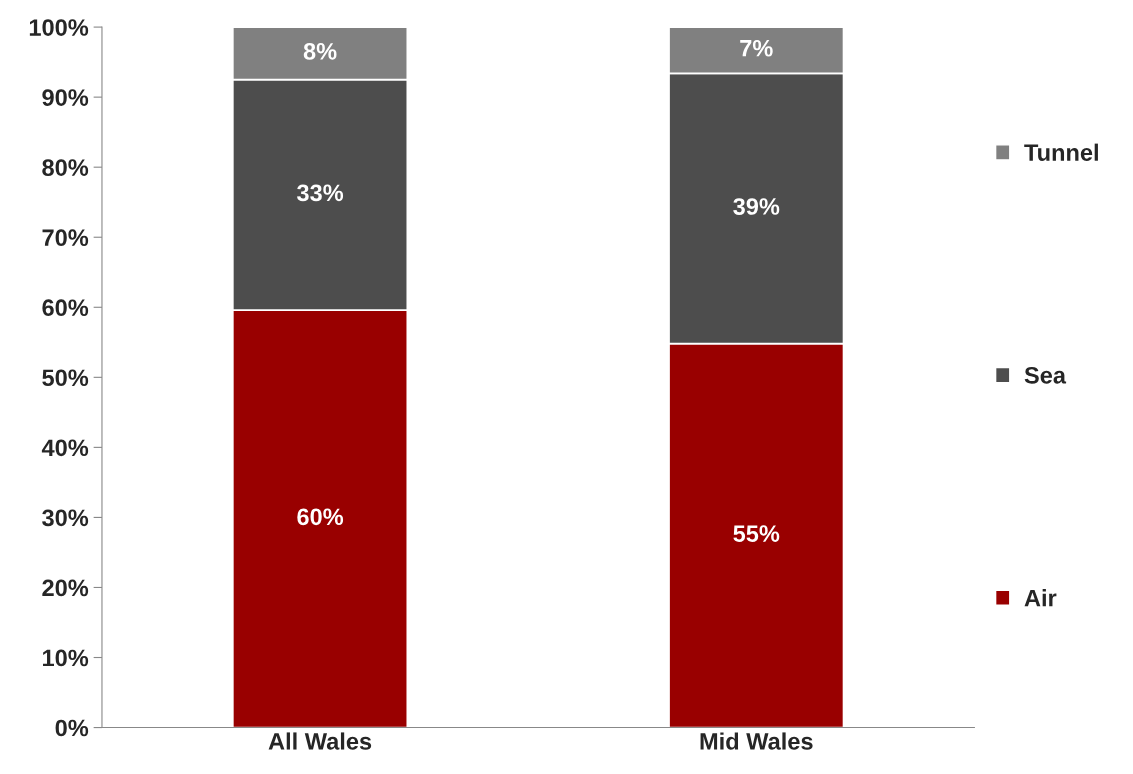  I want to click on y-tick-label: 60%, so click(65, 308).